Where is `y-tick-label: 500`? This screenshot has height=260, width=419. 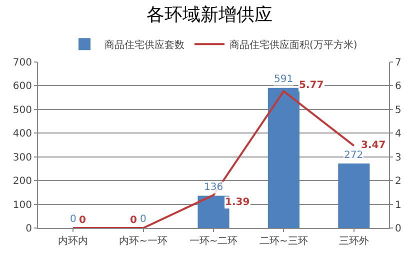 y-tick-label: 500 is located at coordinates (22, 110).